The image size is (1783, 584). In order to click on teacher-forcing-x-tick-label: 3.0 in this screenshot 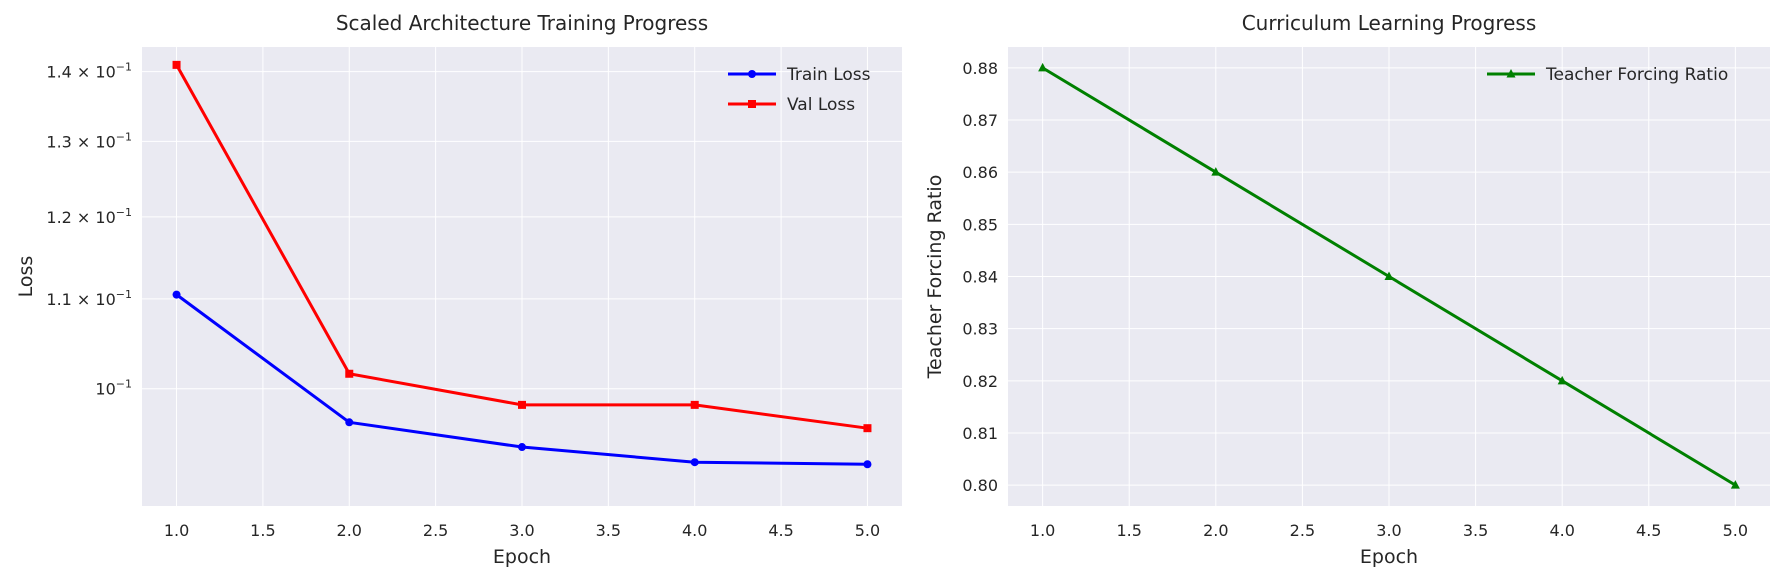, I will do `click(1388, 530)`.